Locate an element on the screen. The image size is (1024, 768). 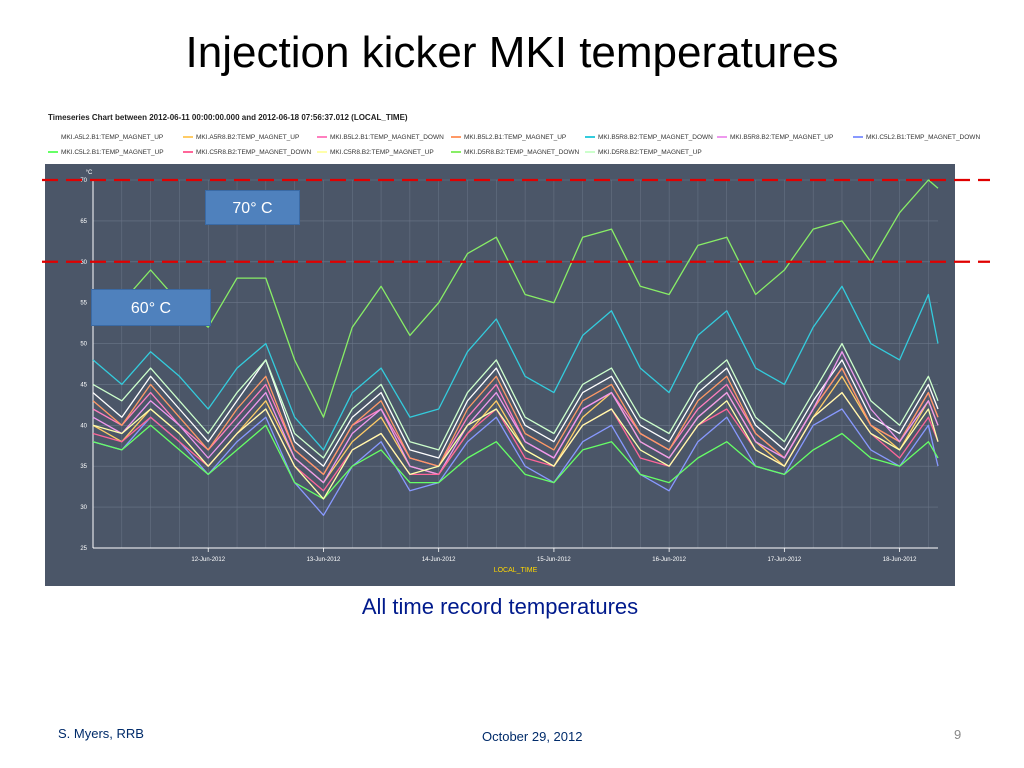
x-tick-label: 17-Jun-2012 is located at coordinates (785, 560).